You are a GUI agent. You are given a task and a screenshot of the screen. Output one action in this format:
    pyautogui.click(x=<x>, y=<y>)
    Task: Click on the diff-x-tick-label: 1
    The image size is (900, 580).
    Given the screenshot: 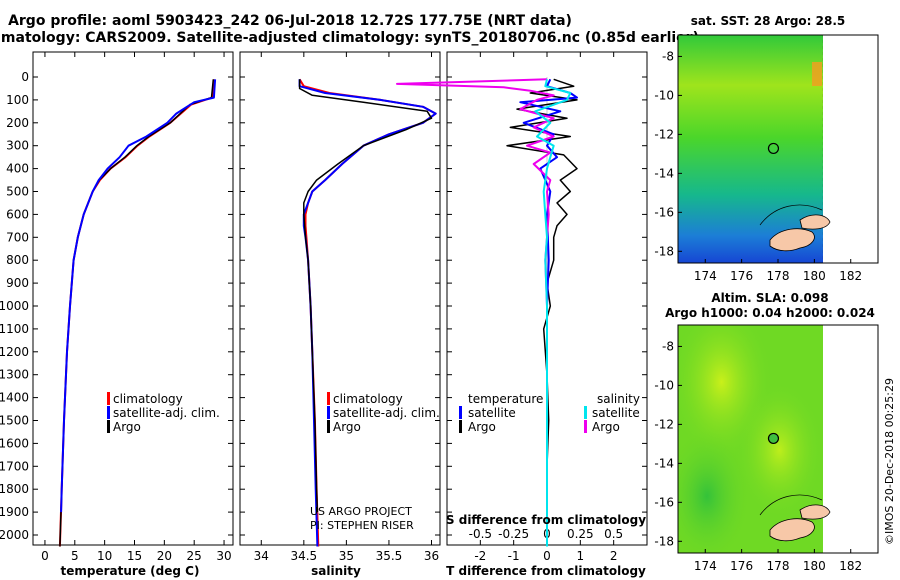 What is the action you would take?
    pyautogui.click(x=581, y=556)
    